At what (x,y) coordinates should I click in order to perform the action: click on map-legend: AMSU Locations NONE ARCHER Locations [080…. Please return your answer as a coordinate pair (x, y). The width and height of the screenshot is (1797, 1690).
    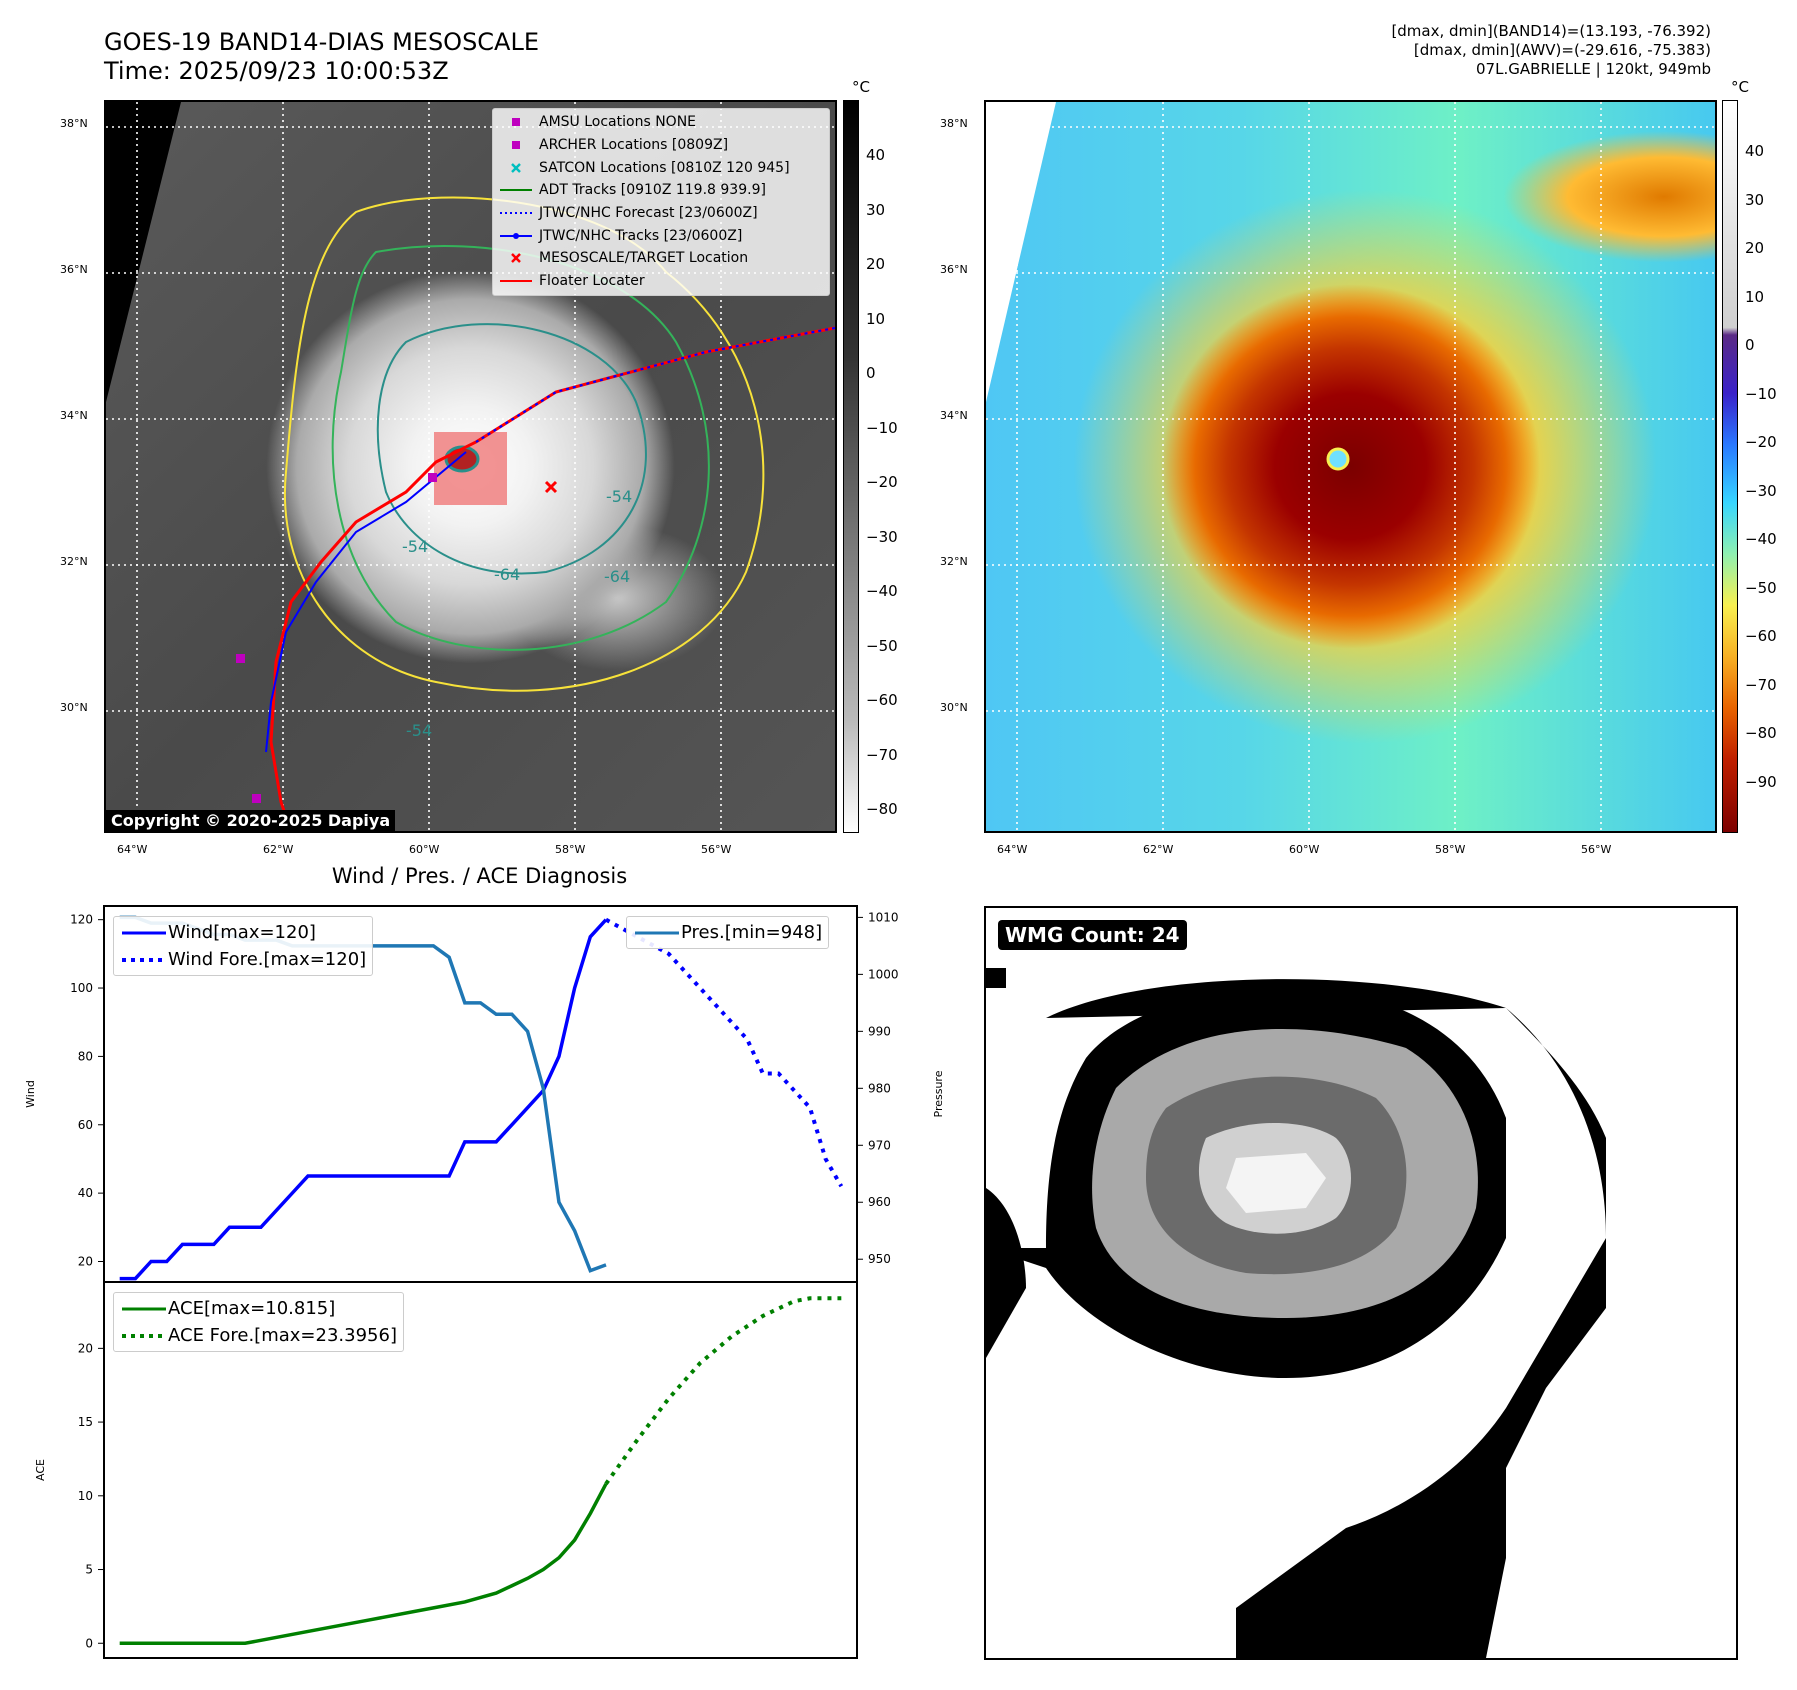
    Looking at the image, I should click on (661, 202).